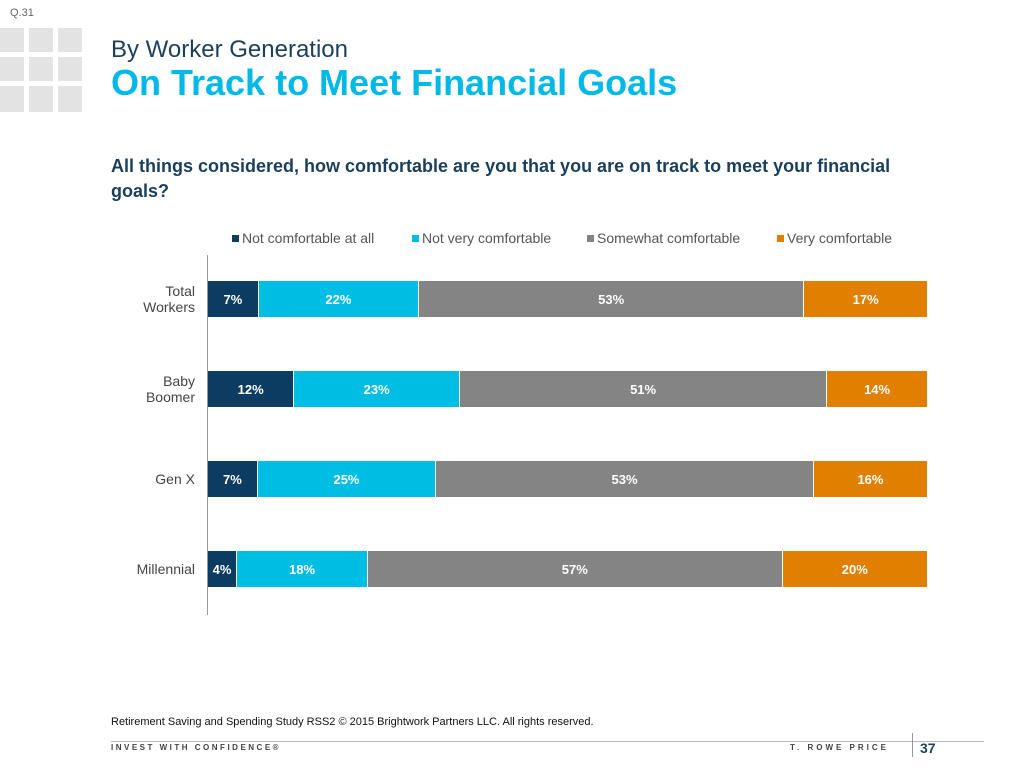 Image resolution: width=1024 pixels, height=768 pixels. What do you see at coordinates (644, 389) in the screenshot?
I see `bar-segment: 51%` at bounding box center [644, 389].